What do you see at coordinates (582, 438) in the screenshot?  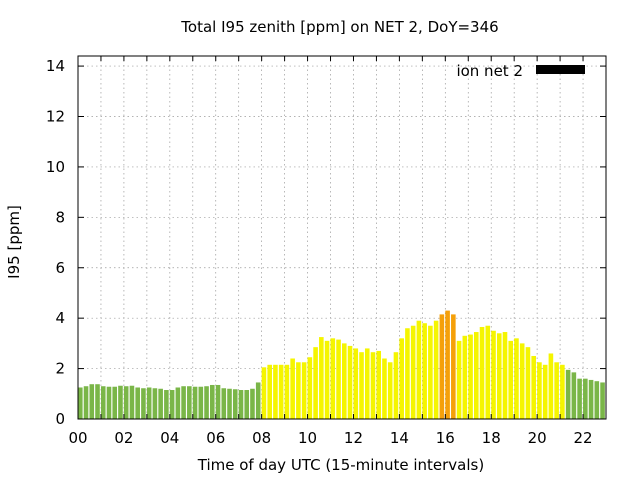 I see `x-tick-label: 22` at bounding box center [582, 438].